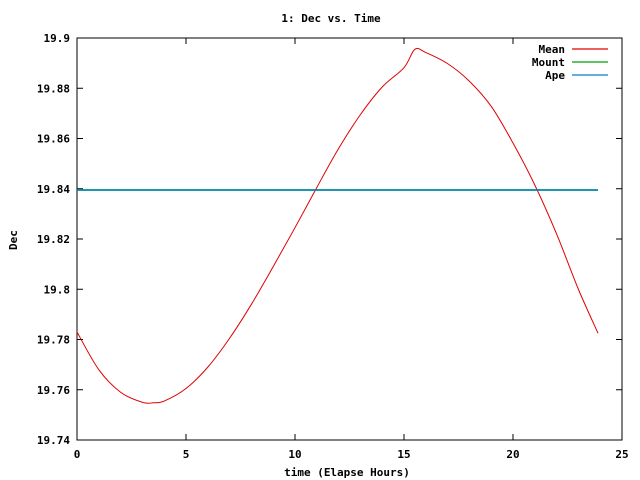 Image resolution: width=640 pixels, height=480 pixels. I want to click on legend-label-mean: Mean, so click(552, 49).